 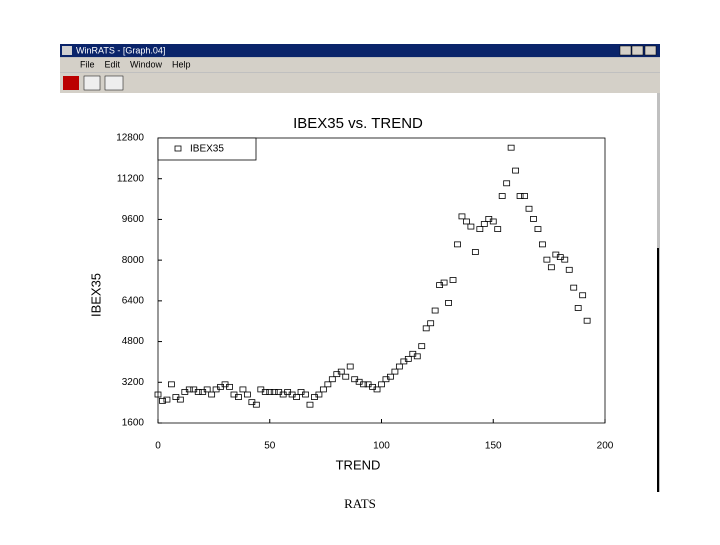 What do you see at coordinates (146, 64) in the screenshot?
I see `menu-item: Window` at bounding box center [146, 64].